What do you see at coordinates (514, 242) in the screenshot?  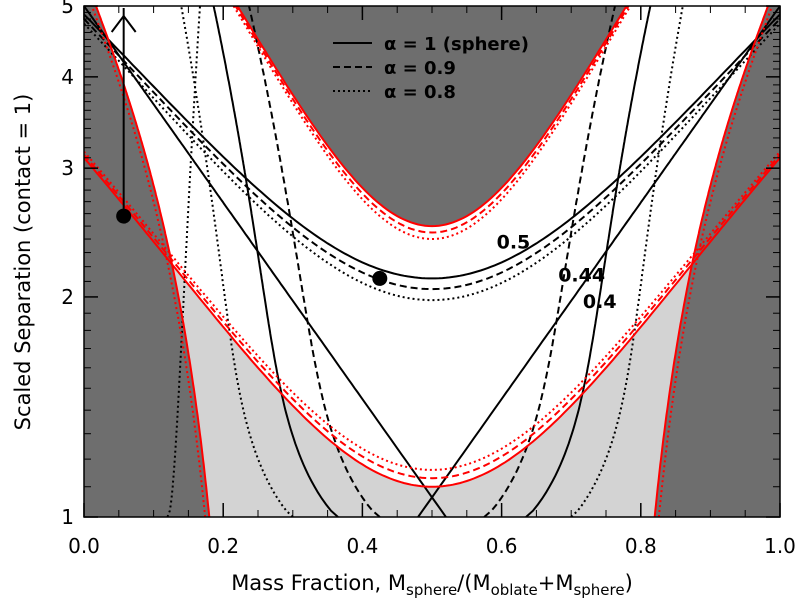 I see `contour-label: 0.5` at bounding box center [514, 242].